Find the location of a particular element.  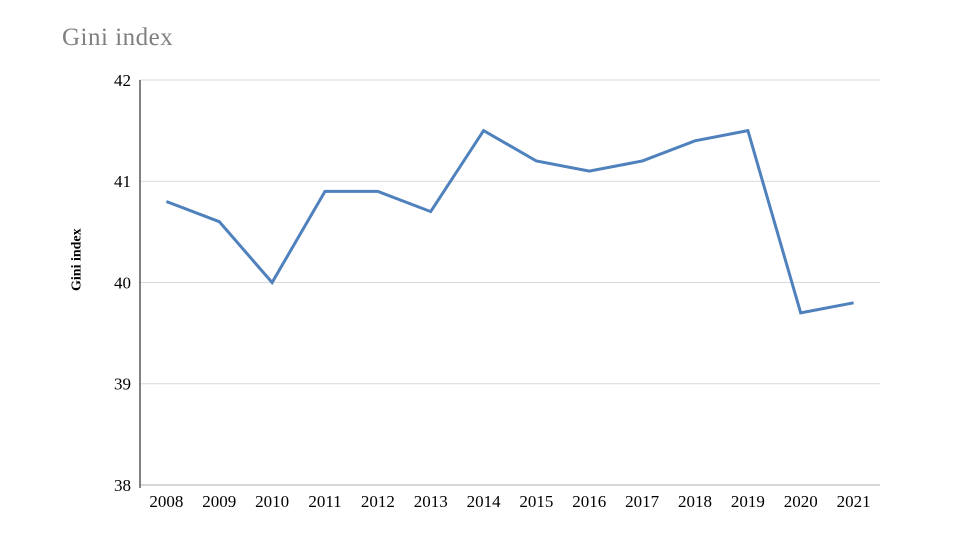

x-tick-label: 2015 is located at coordinates (536, 501).